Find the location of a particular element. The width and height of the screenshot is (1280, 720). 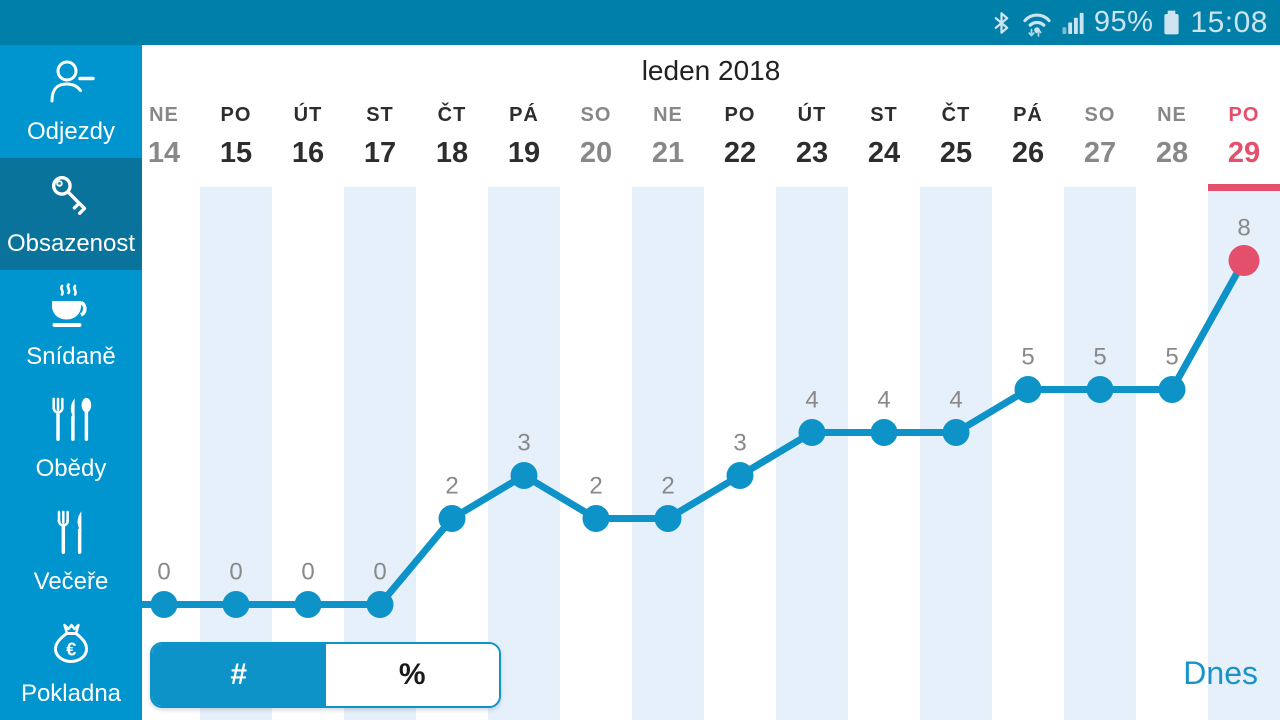

clock: 15:08 is located at coordinates (1229, 22).